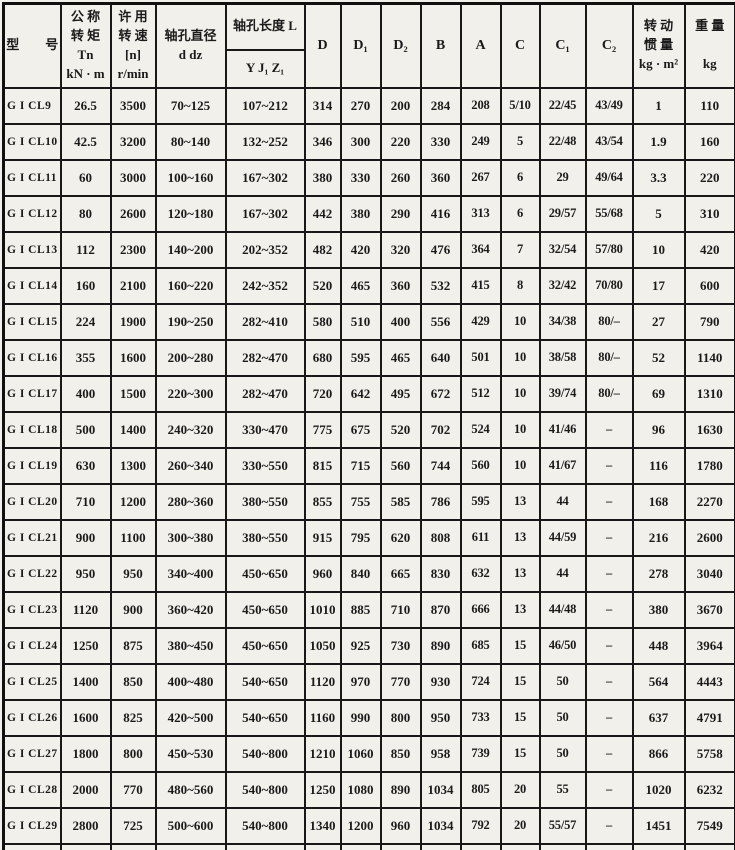  I want to click on cell-A: 249, so click(480, 141).